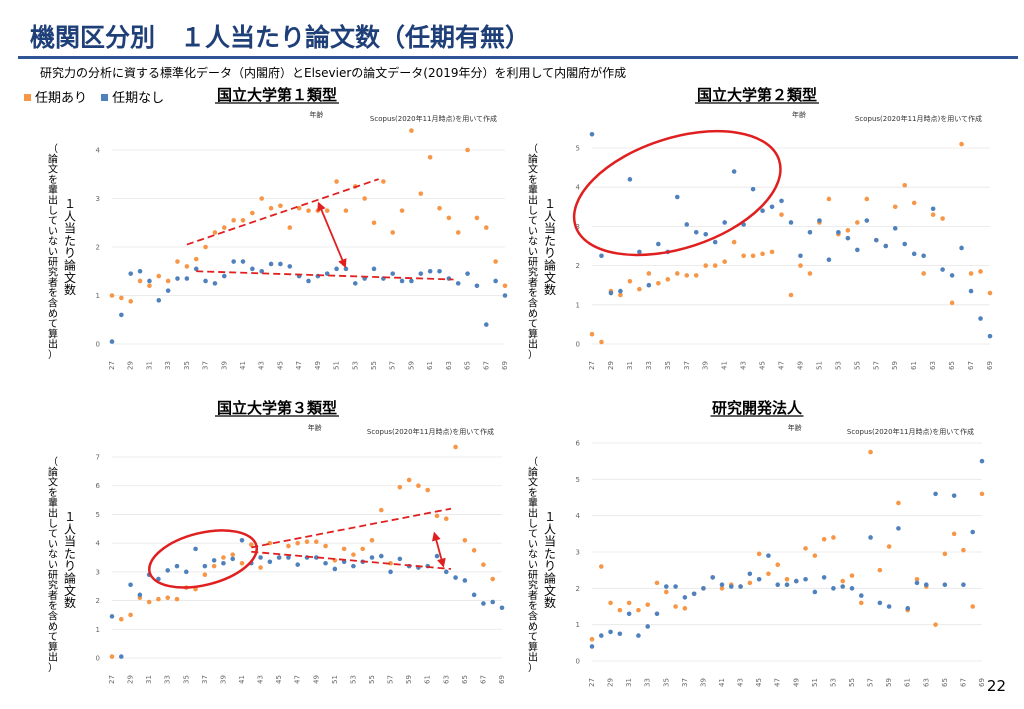 The image size is (1024, 709). Describe the element at coordinates (316, 114) in the screenshot. I see `x-axis-label: 年齢` at that location.